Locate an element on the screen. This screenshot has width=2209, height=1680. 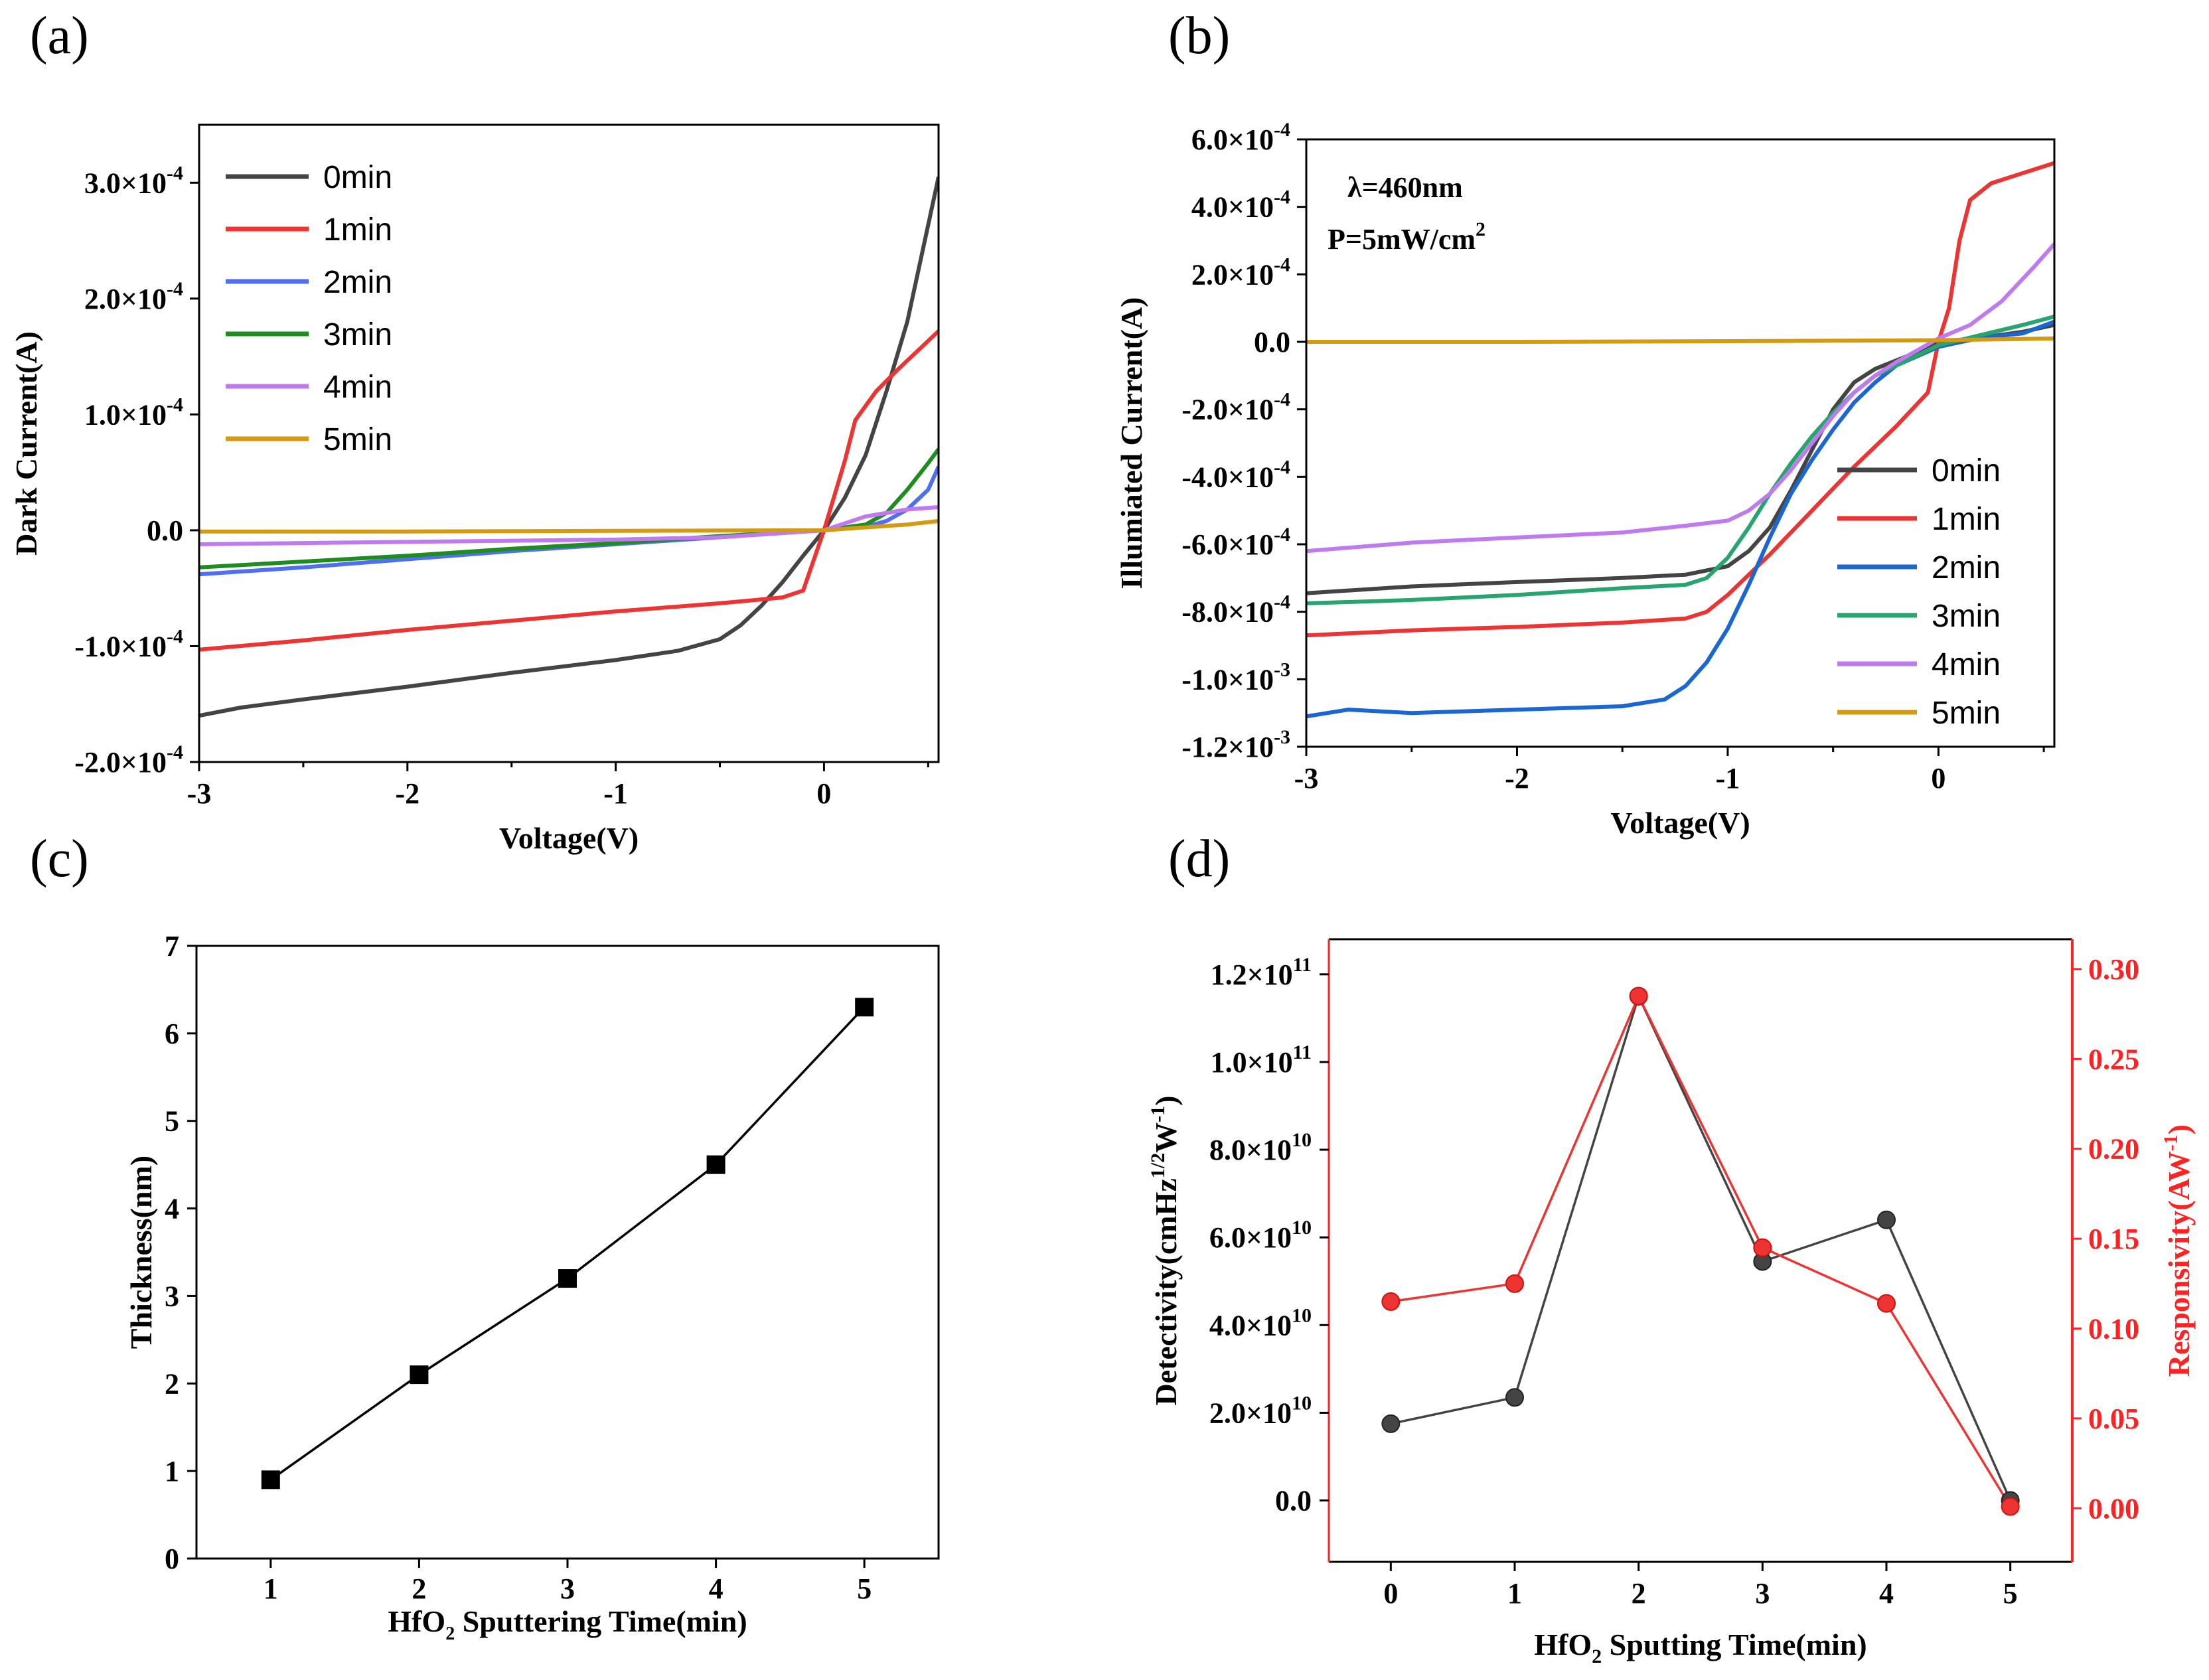
y-axis-title: Dark Current(A) is located at coordinates (26, 443).